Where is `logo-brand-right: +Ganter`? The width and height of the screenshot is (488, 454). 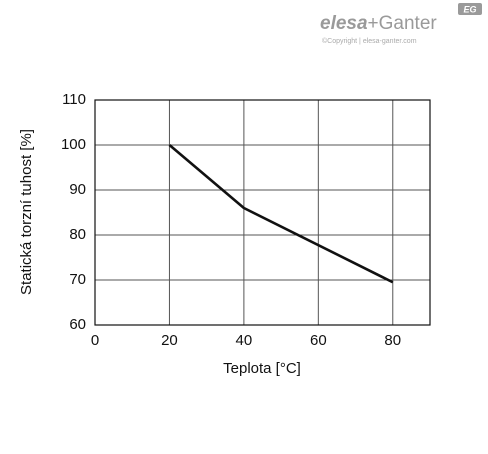 logo-brand-right: +Ganter is located at coordinates (403, 23).